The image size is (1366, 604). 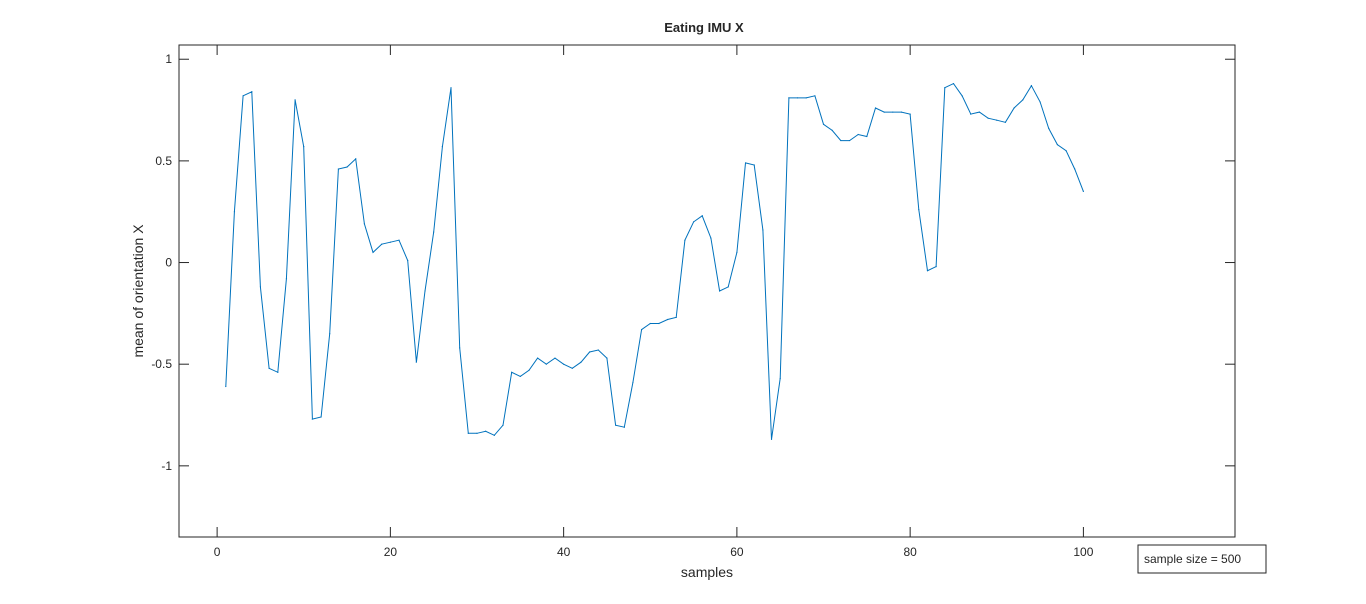 I want to click on annotation-box: sample size = 500, so click(x=1202, y=559).